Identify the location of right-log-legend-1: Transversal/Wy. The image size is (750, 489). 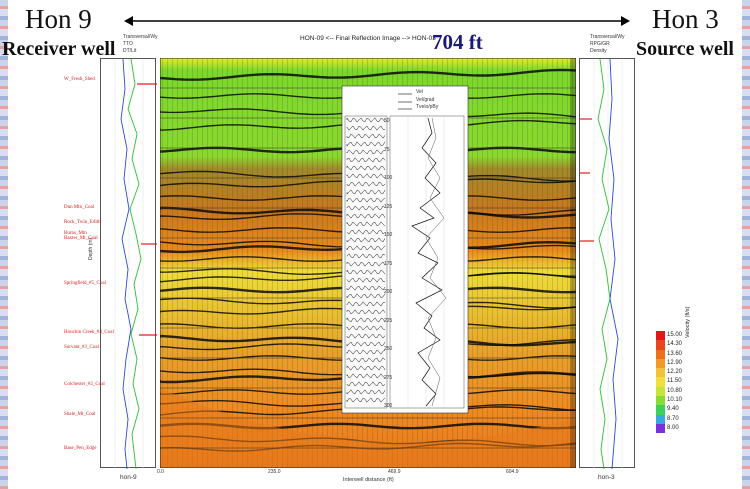
(607, 37).